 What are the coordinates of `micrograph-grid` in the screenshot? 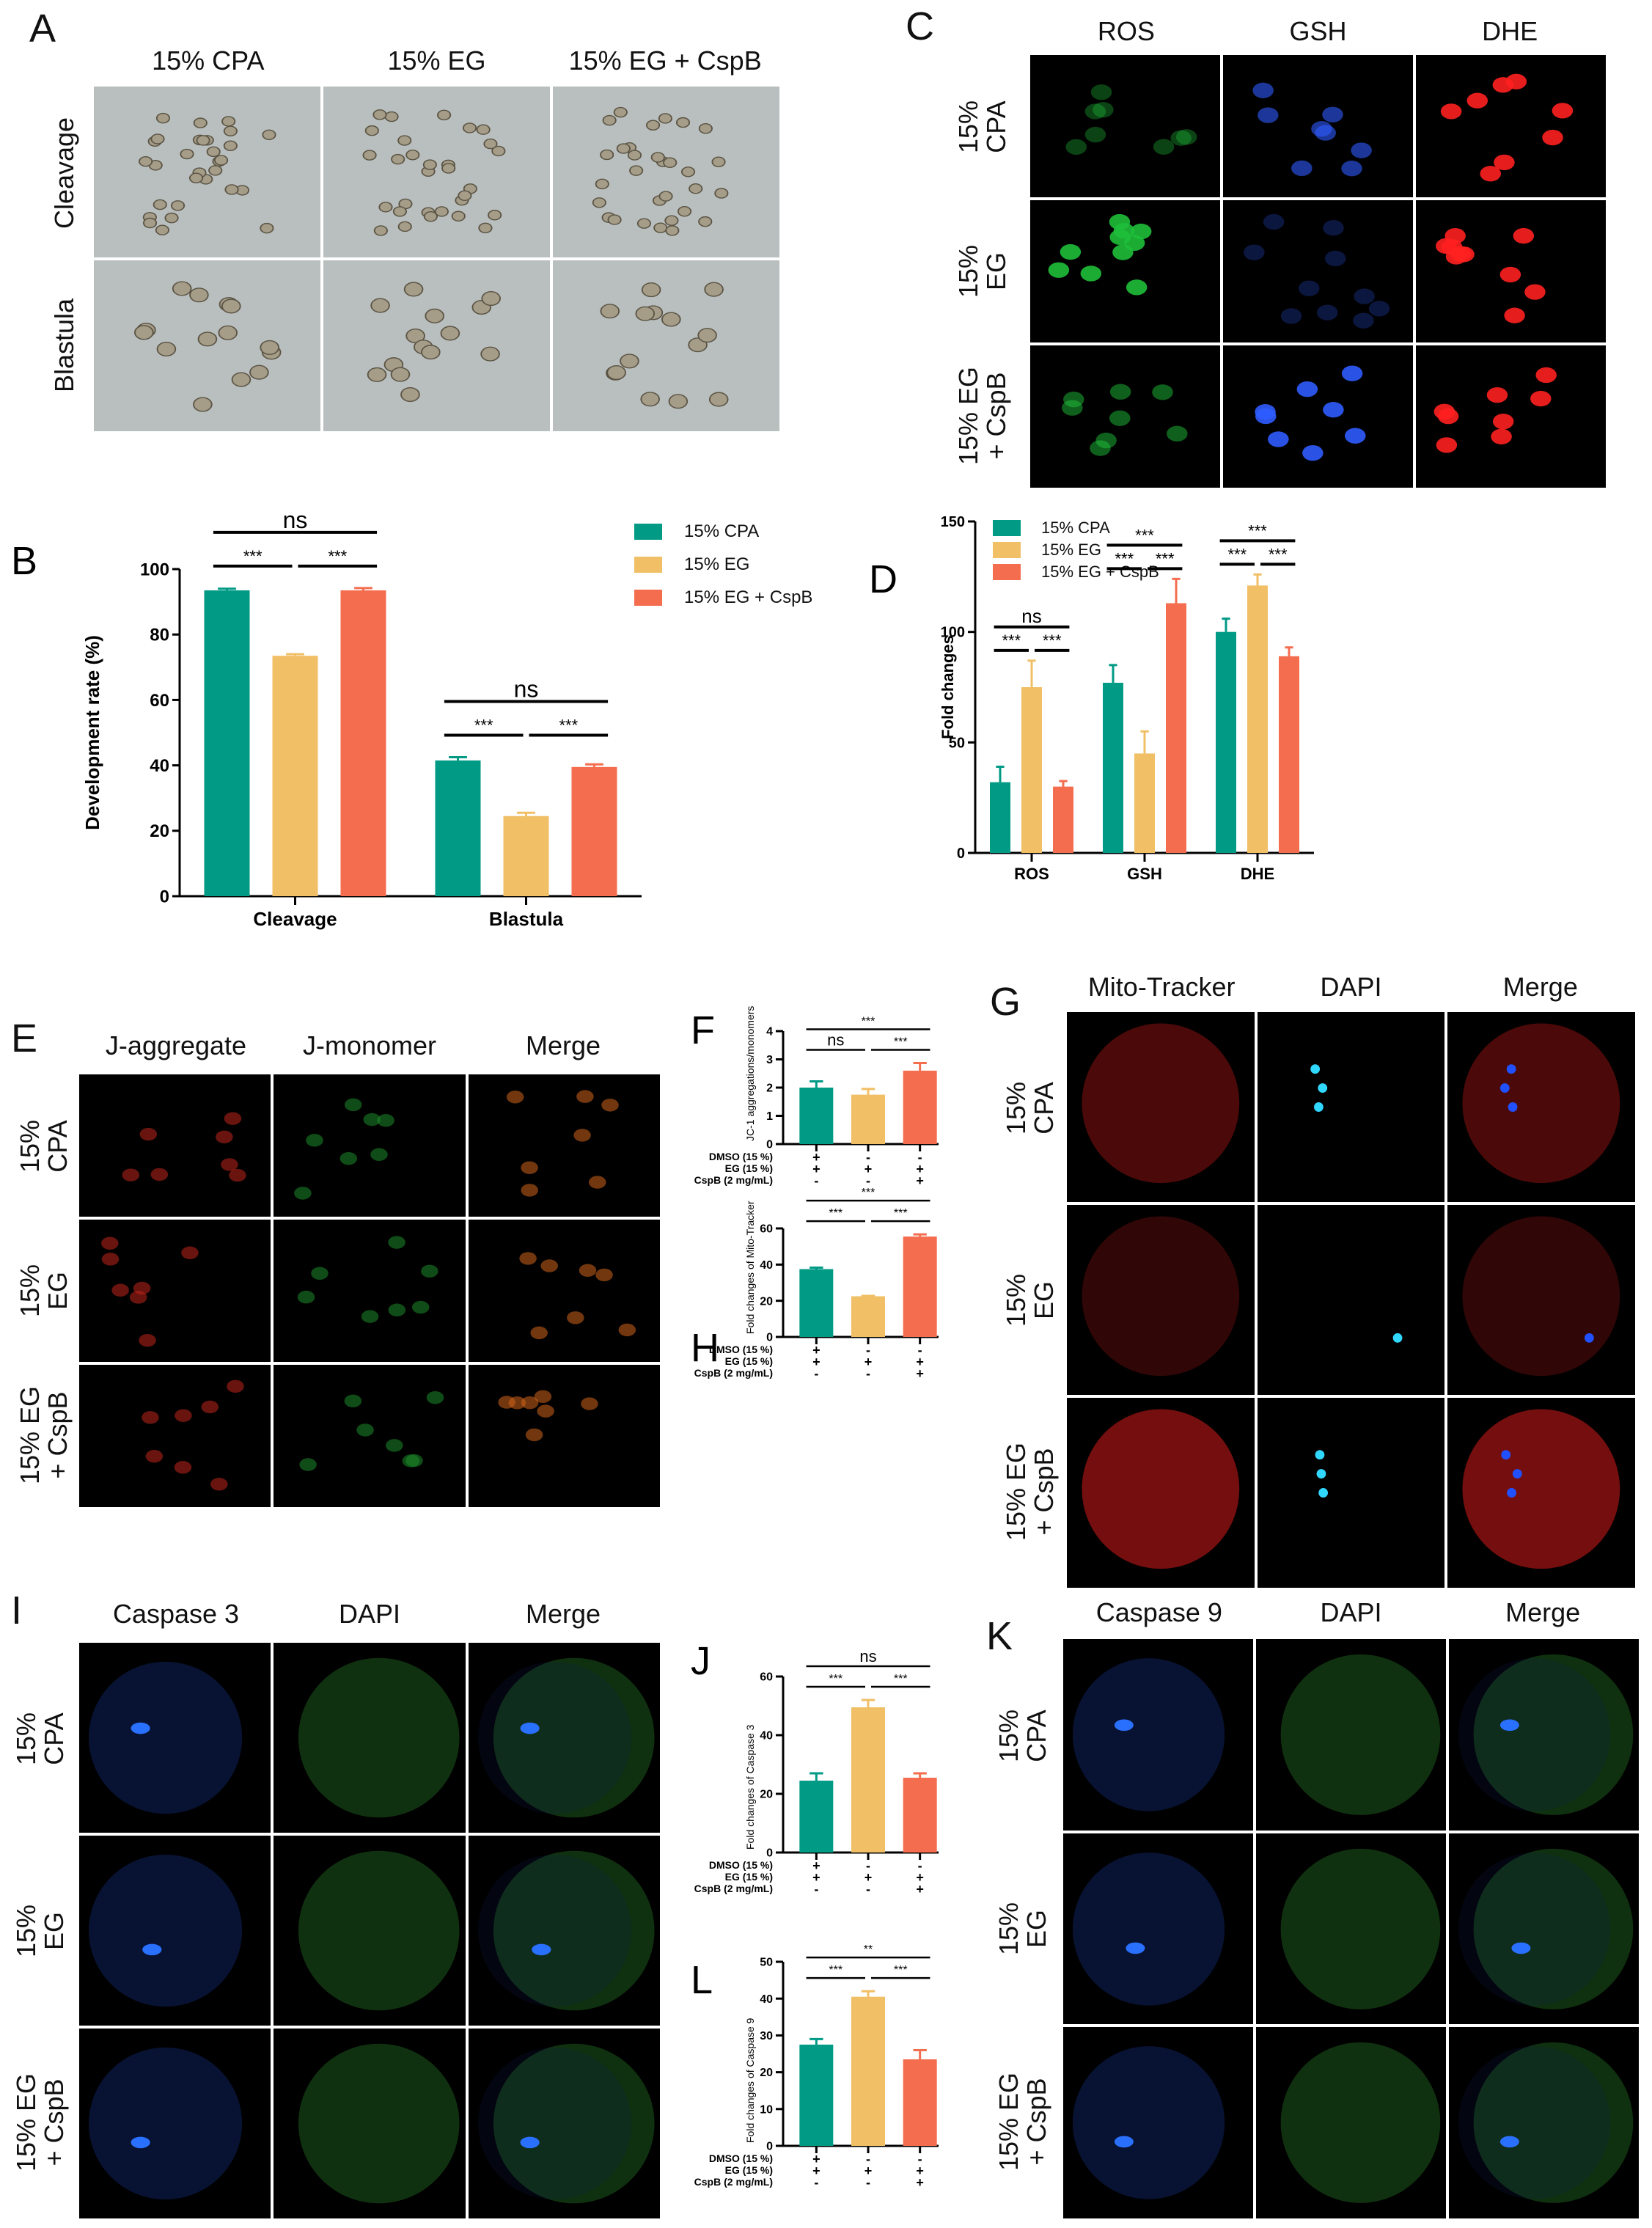 It's located at (1351, 1300).